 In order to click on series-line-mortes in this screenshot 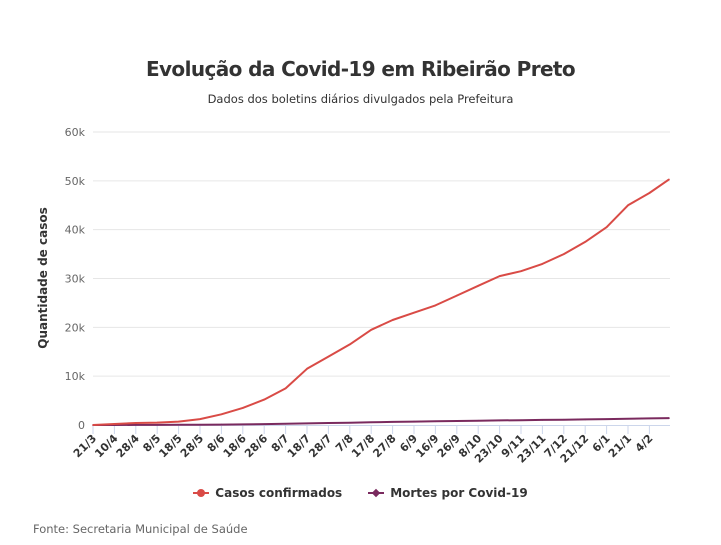, I will do `click(381, 421)`.